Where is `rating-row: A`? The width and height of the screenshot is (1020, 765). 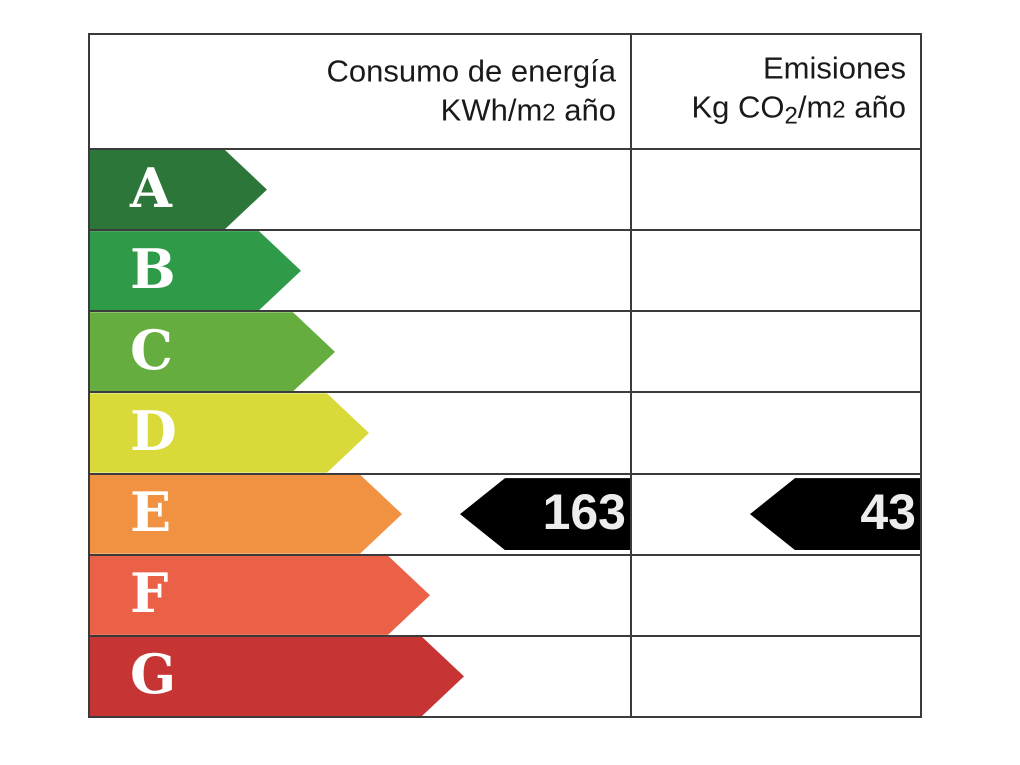 rating-row: A is located at coordinates (505, 189).